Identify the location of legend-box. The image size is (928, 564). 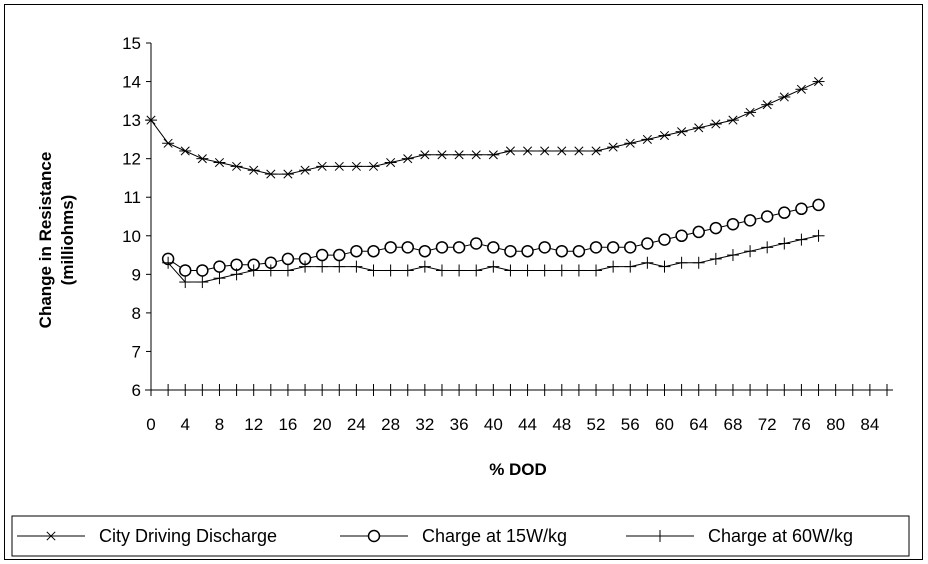
(460, 536).